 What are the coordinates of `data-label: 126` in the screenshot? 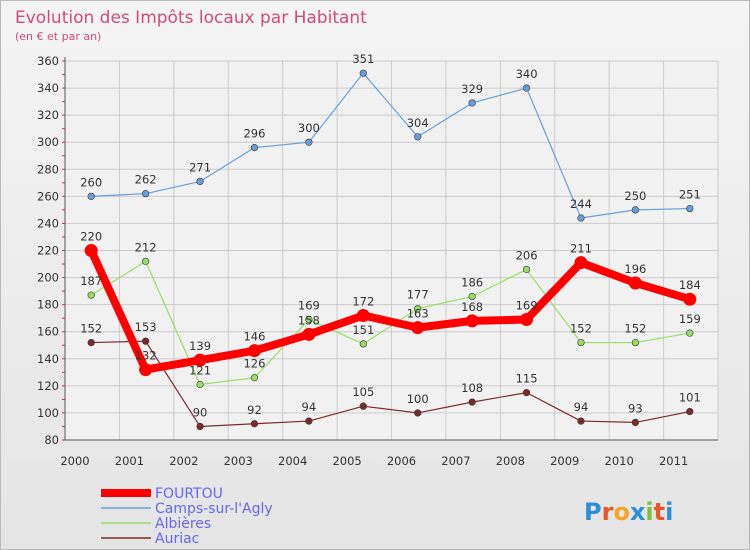 It's located at (254, 364).